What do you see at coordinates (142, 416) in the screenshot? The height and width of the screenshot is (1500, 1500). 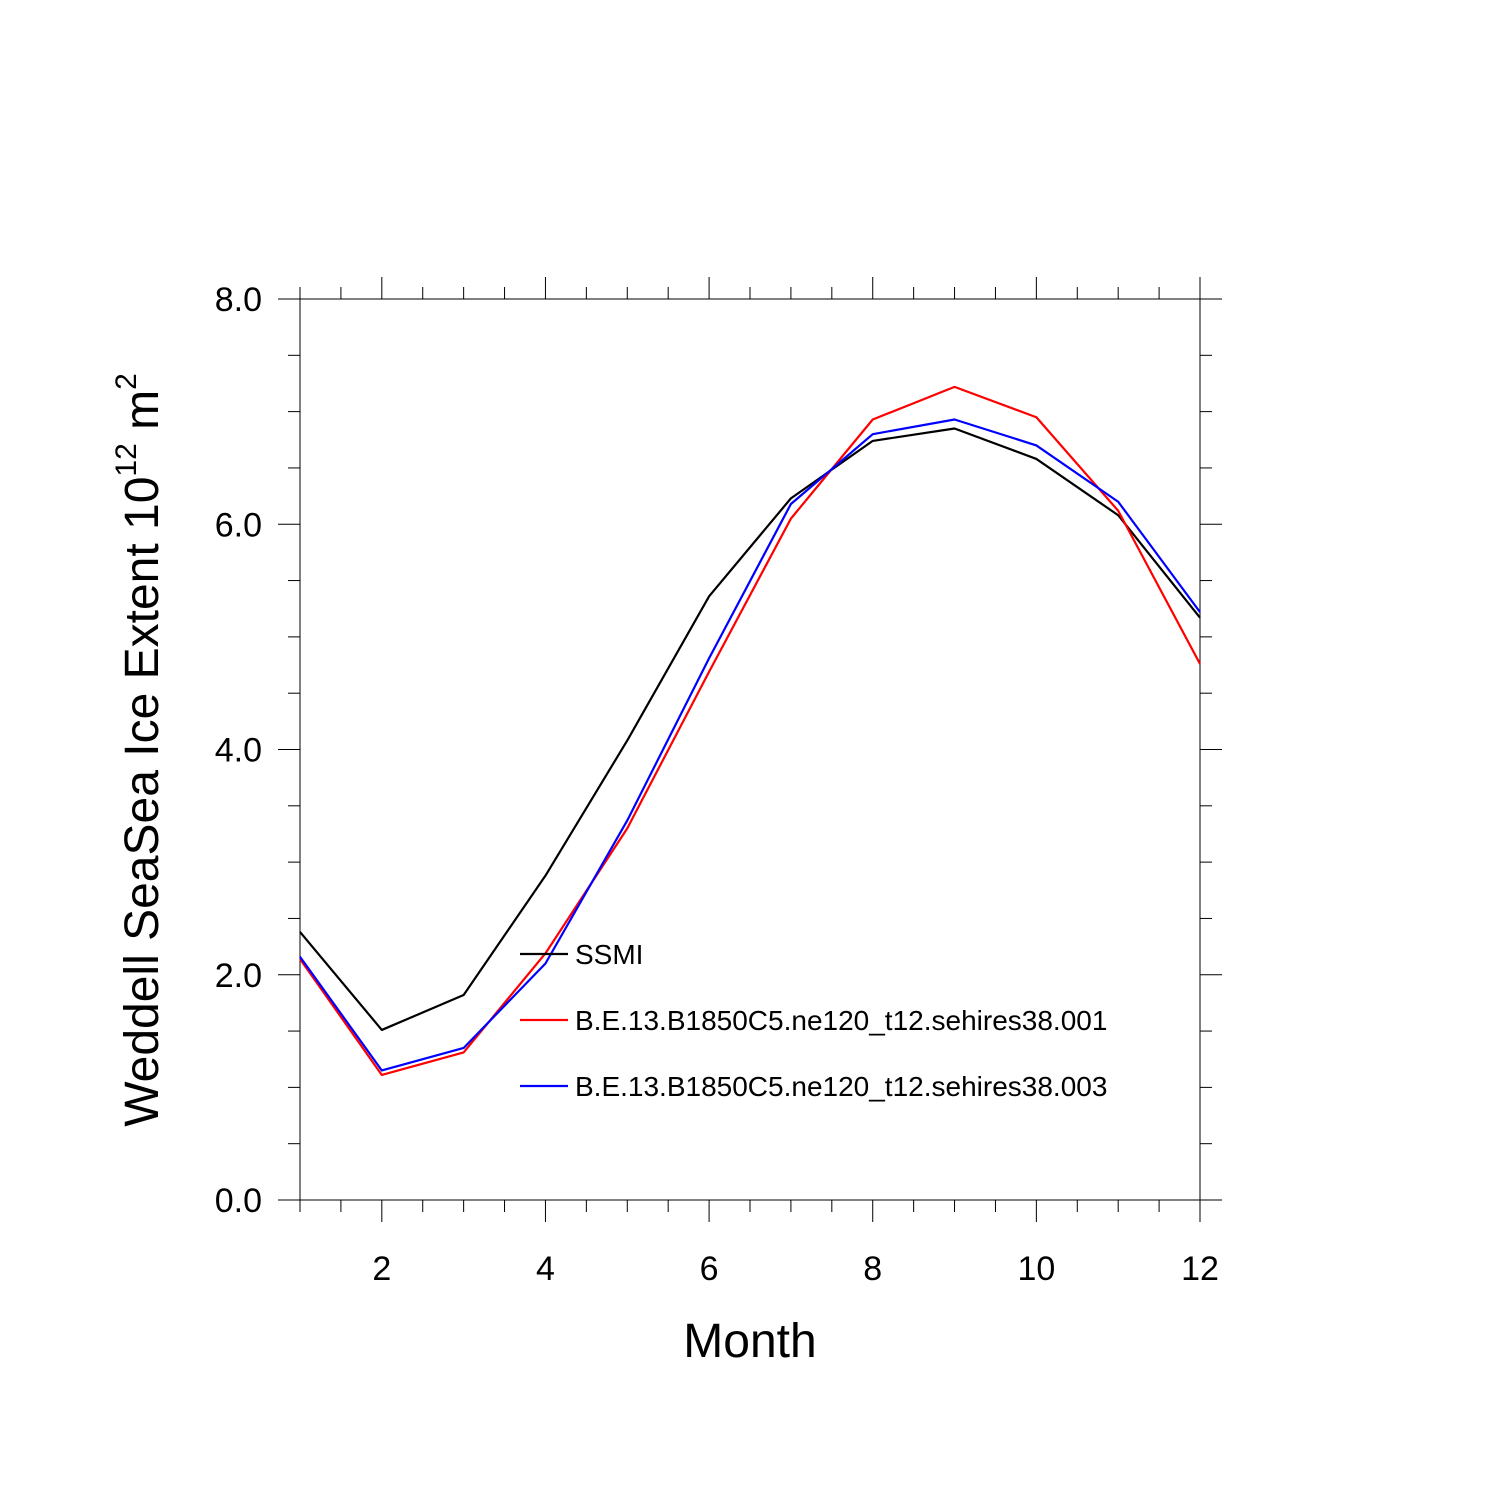 I see `y-axis-title-unit: m` at bounding box center [142, 416].